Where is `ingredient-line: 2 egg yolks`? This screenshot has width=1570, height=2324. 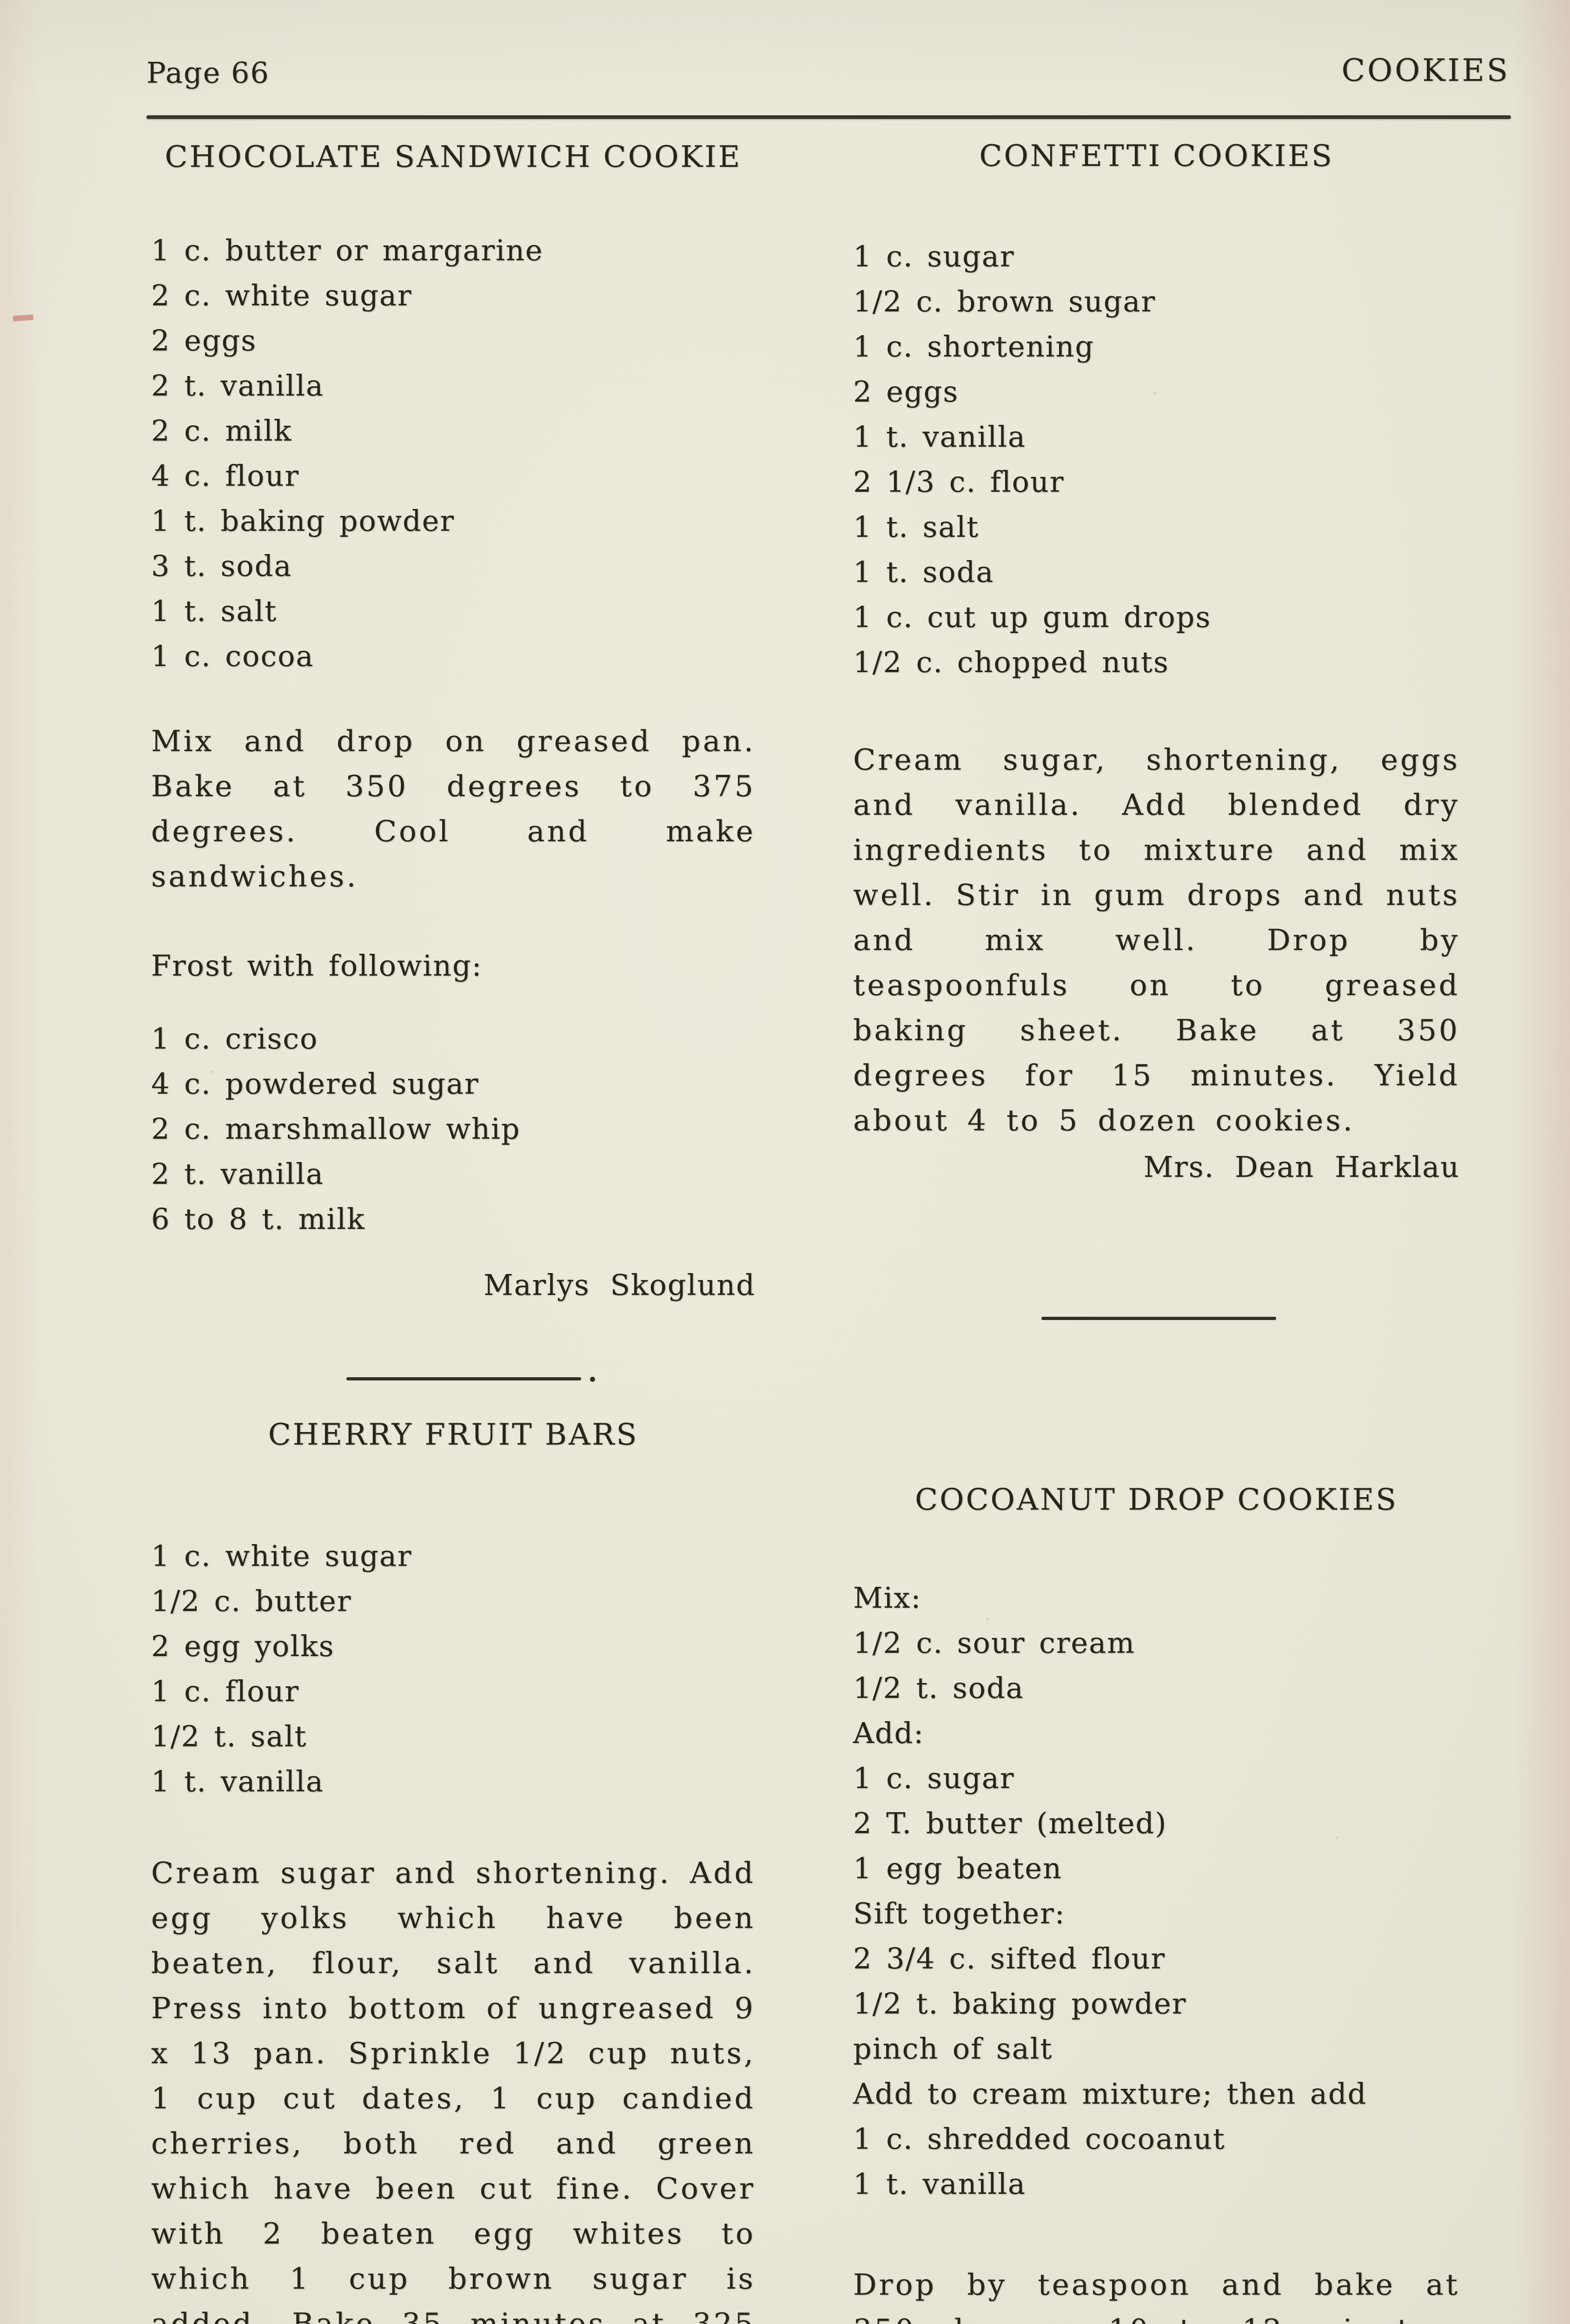
ingredient-line: 2 egg yolks is located at coordinates (243, 1646).